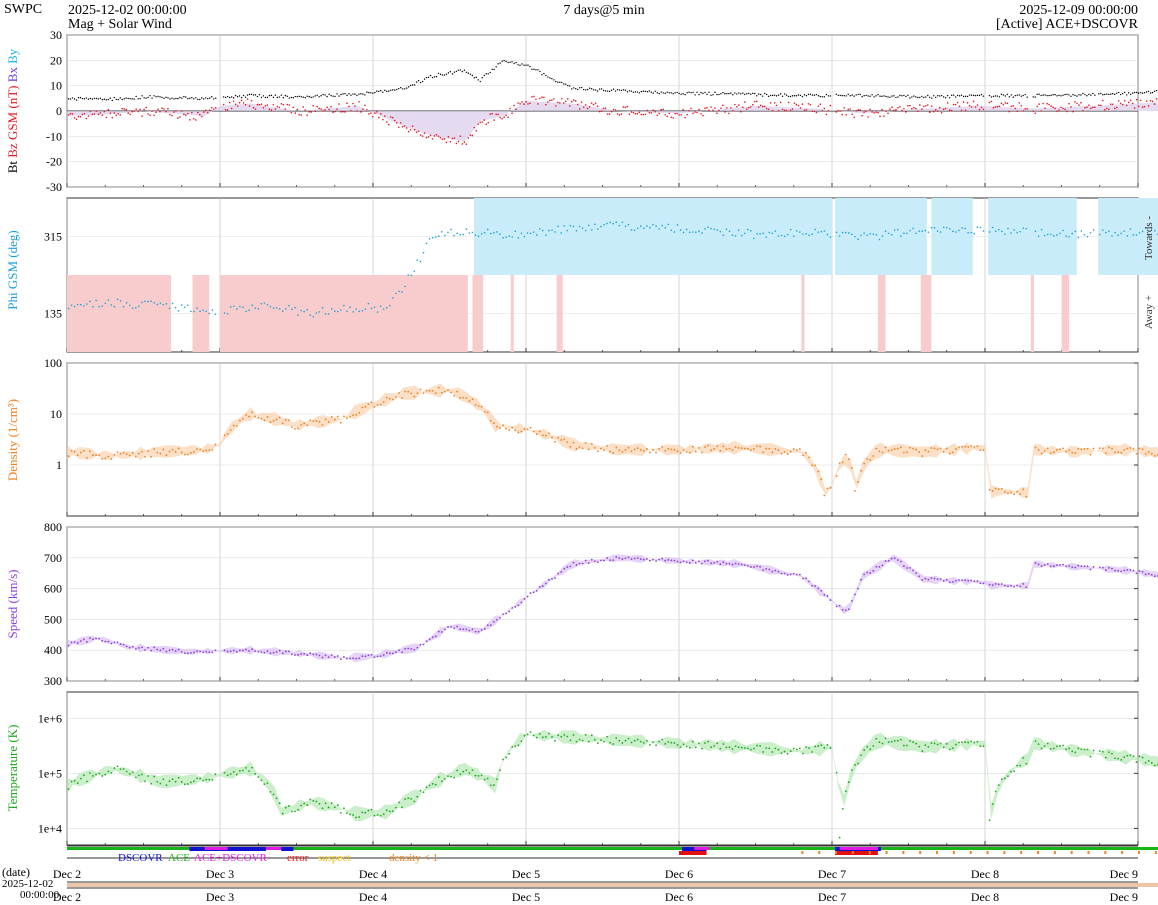 The height and width of the screenshot is (905, 1158). Describe the element at coordinates (1124, 897) in the screenshot. I see `overview-tick-label: Dec 9` at that location.